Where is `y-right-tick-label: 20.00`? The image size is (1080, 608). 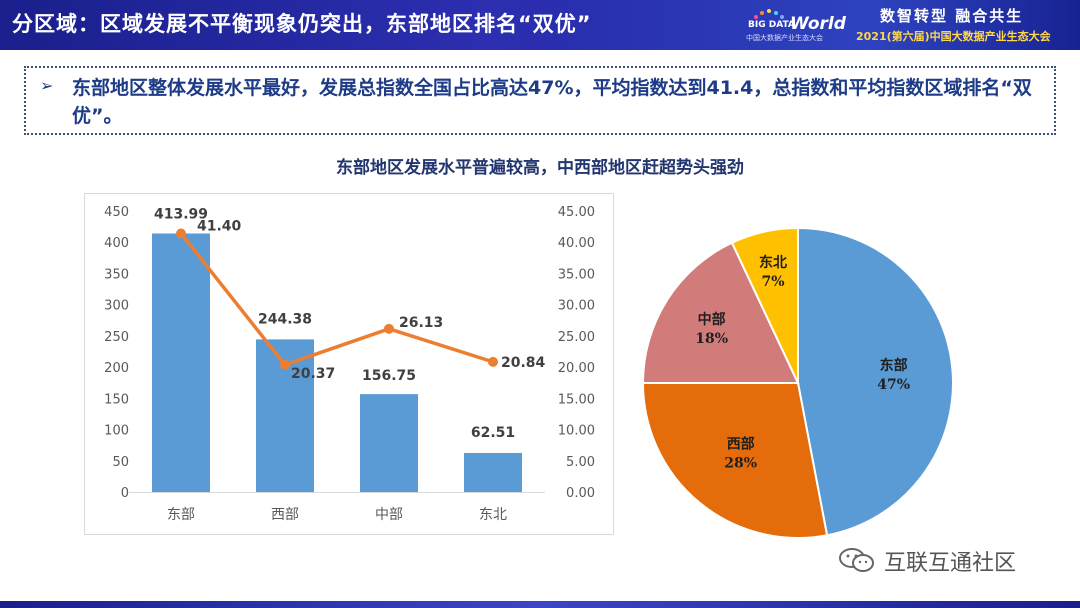
y-right-tick-label: 20.00 is located at coordinates (576, 368).